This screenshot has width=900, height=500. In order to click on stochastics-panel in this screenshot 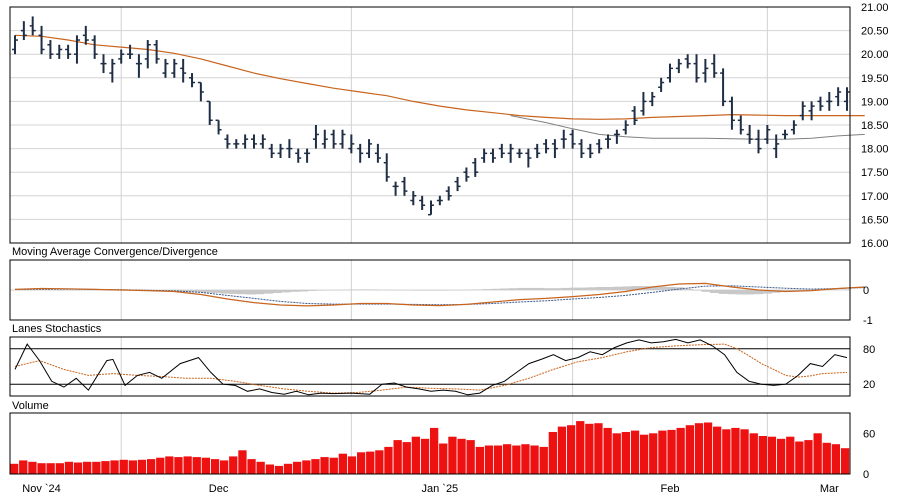, I will do `click(430, 367)`.